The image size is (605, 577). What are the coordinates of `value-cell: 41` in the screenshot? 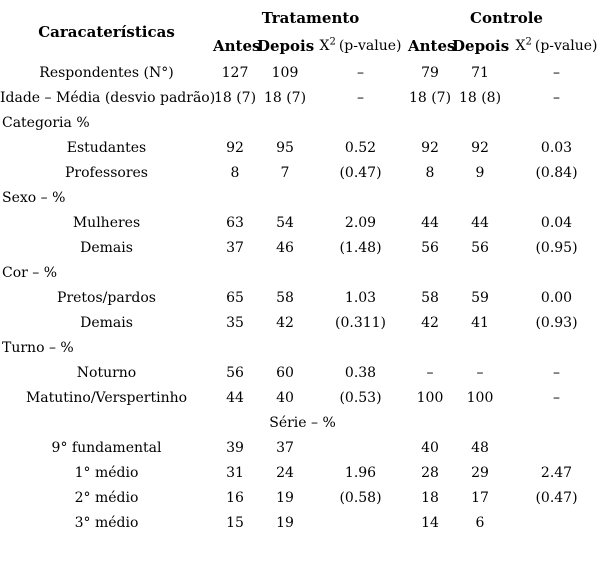 It's located at (480, 322).